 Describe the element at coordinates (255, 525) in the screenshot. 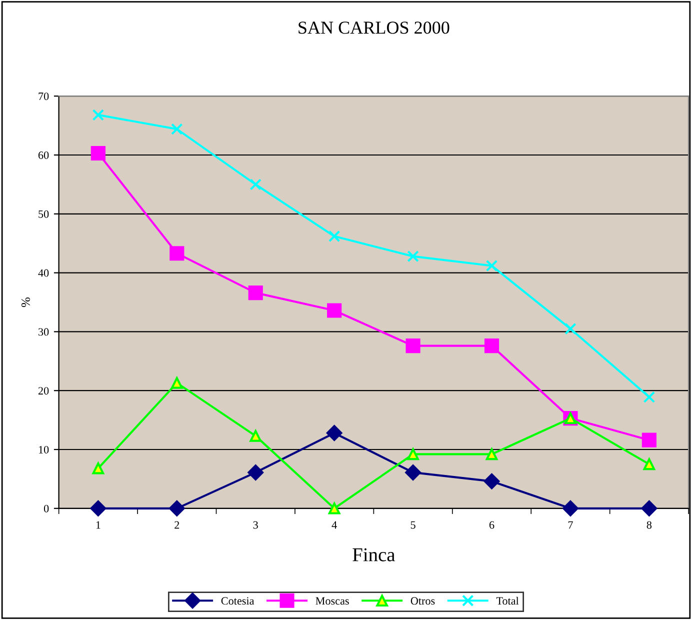

I see `x-tick-label: 3` at that location.